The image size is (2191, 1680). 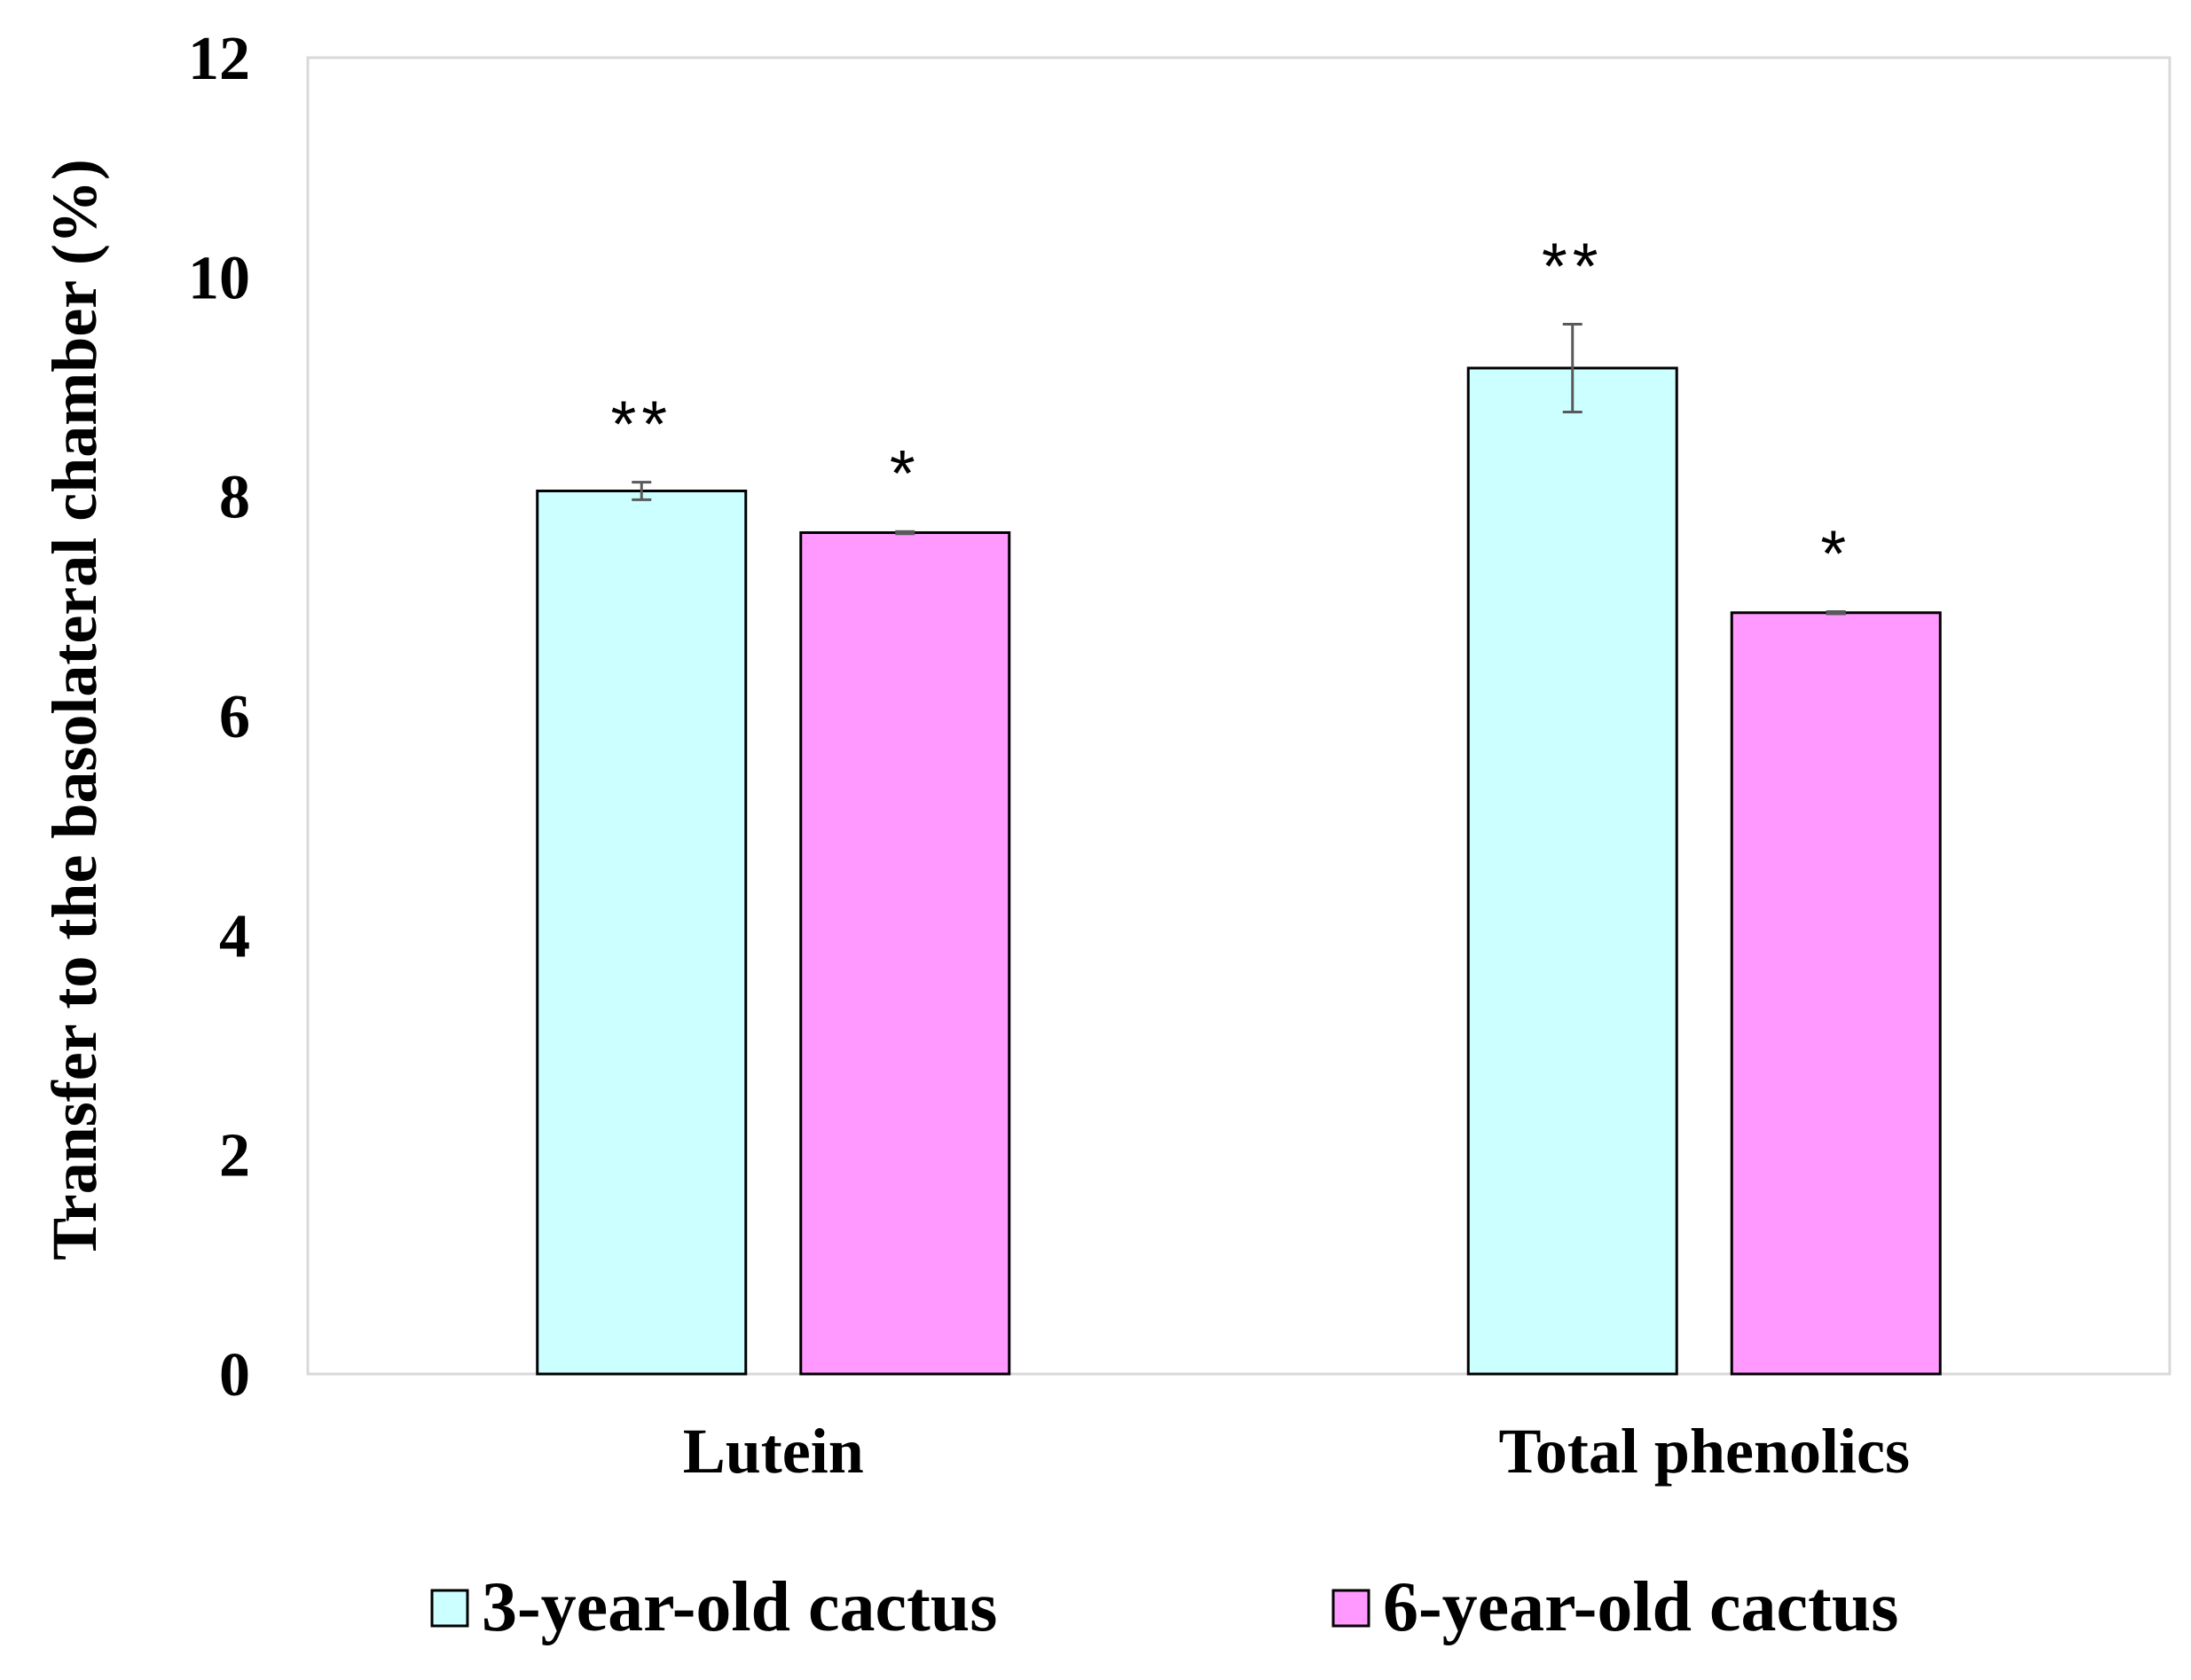 I want to click on y-tick-label: 4, so click(x=235, y=936).